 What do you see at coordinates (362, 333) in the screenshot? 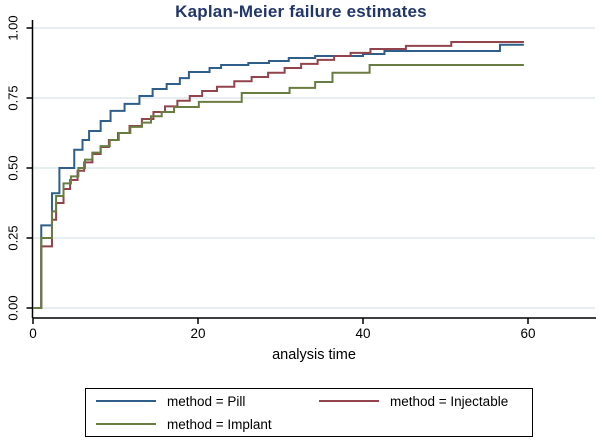
I see `x-tick-label: 40` at bounding box center [362, 333].